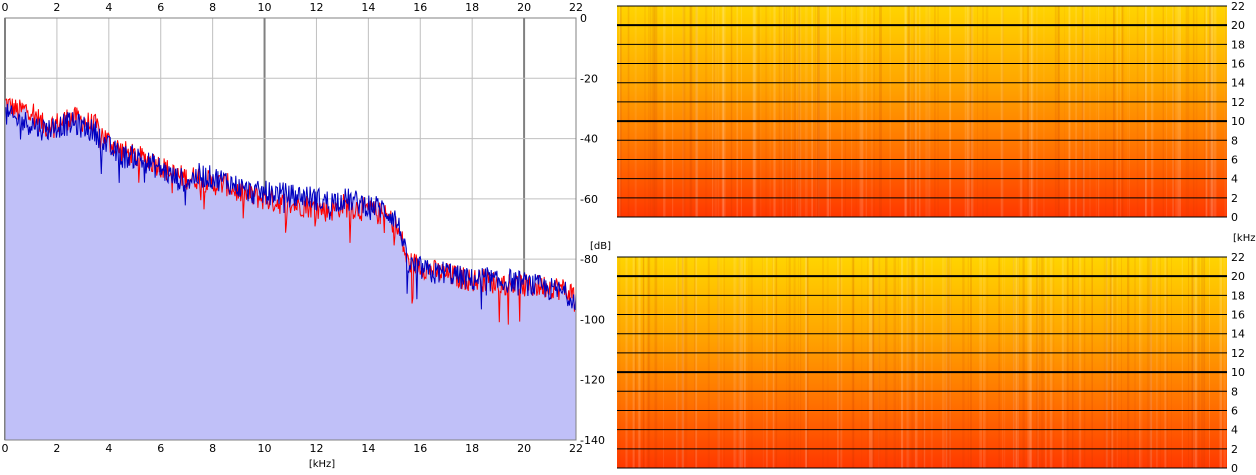 Image resolution: width=1256 pixels, height=475 pixels. I want to click on freq-tick-0: 0, so click(1234, 217).